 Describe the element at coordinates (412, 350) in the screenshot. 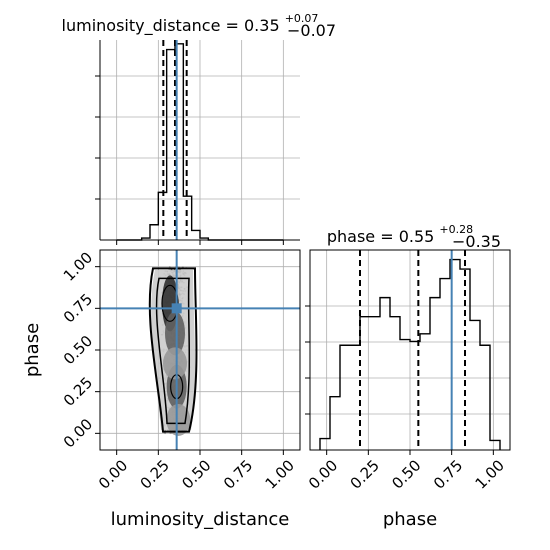

I see `phase-quantiles` at that location.